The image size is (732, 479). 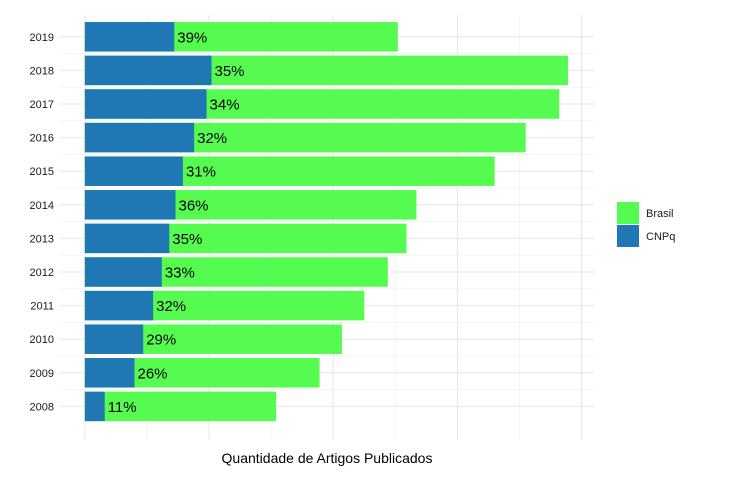 I want to click on bar-cnpq-2019, so click(x=129, y=37).